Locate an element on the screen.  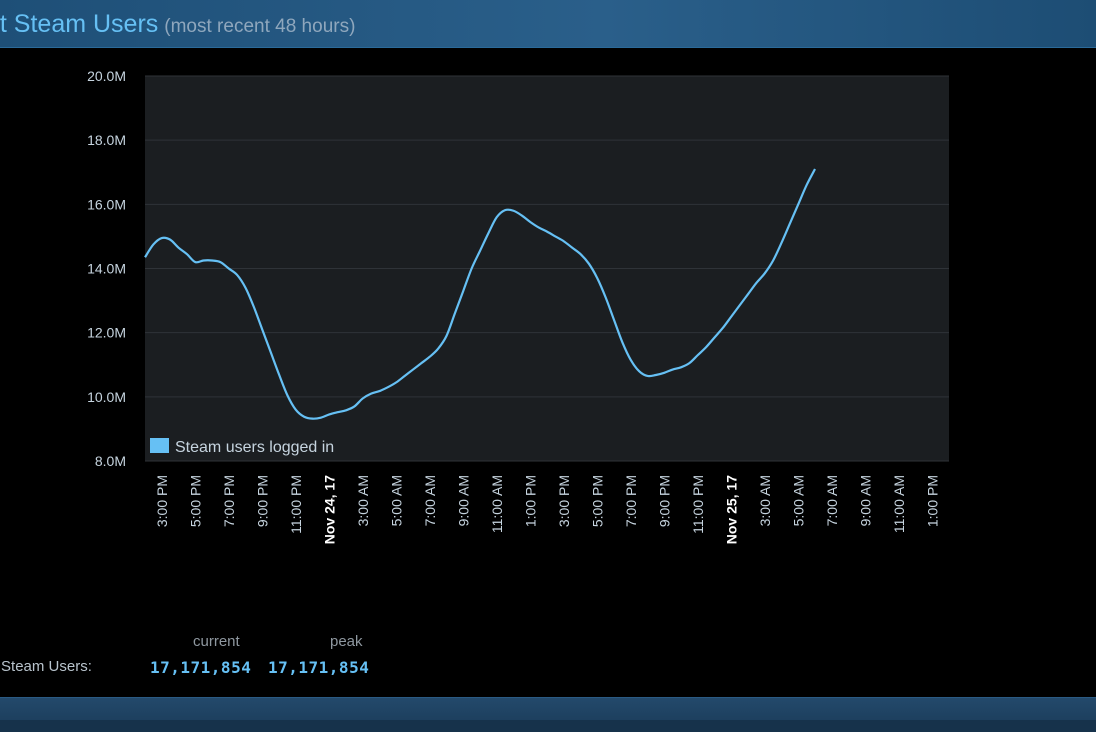
footer-bar is located at coordinates (548, 714).